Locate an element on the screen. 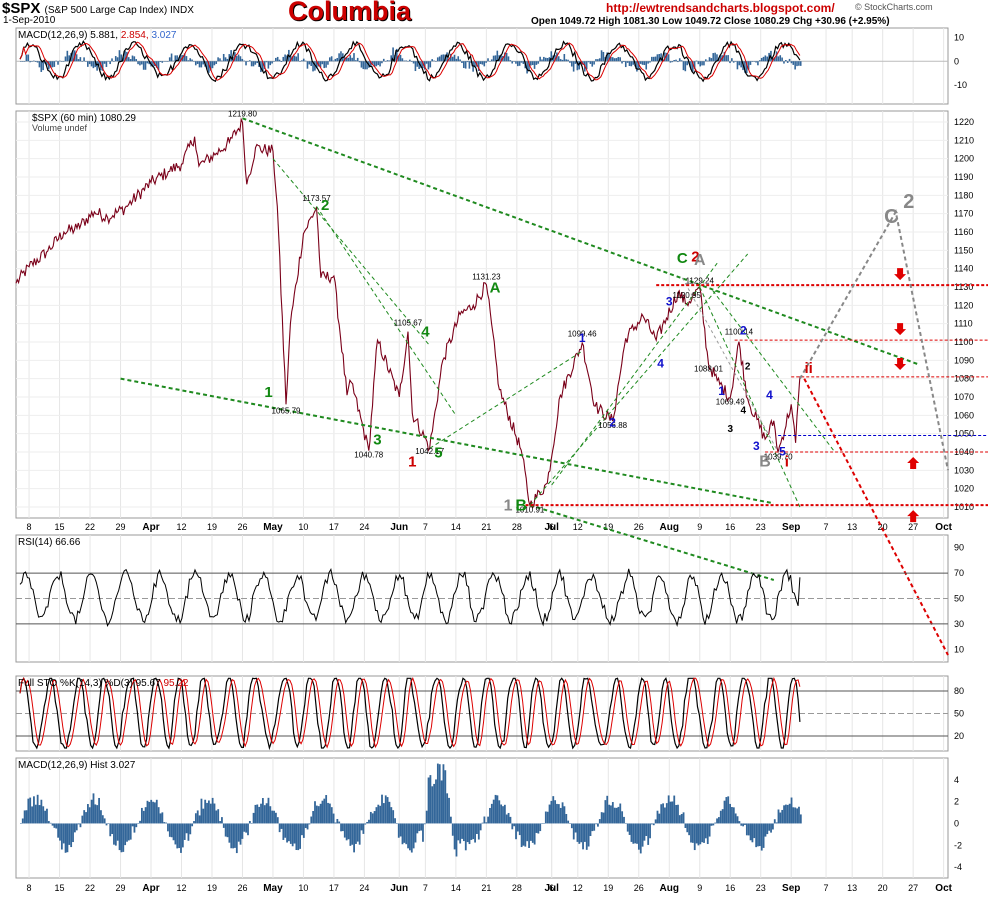  x-tick-label: 12 is located at coordinates (578, 527).